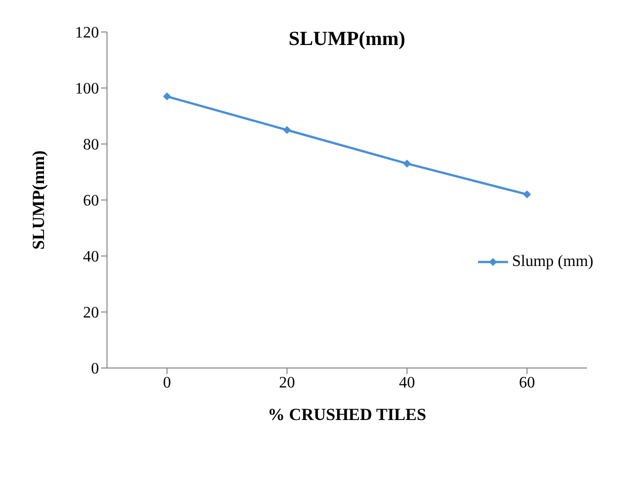 The width and height of the screenshot is (642, 481). I want to click on chart-title: SLUMP(mm), so click(347, 39).